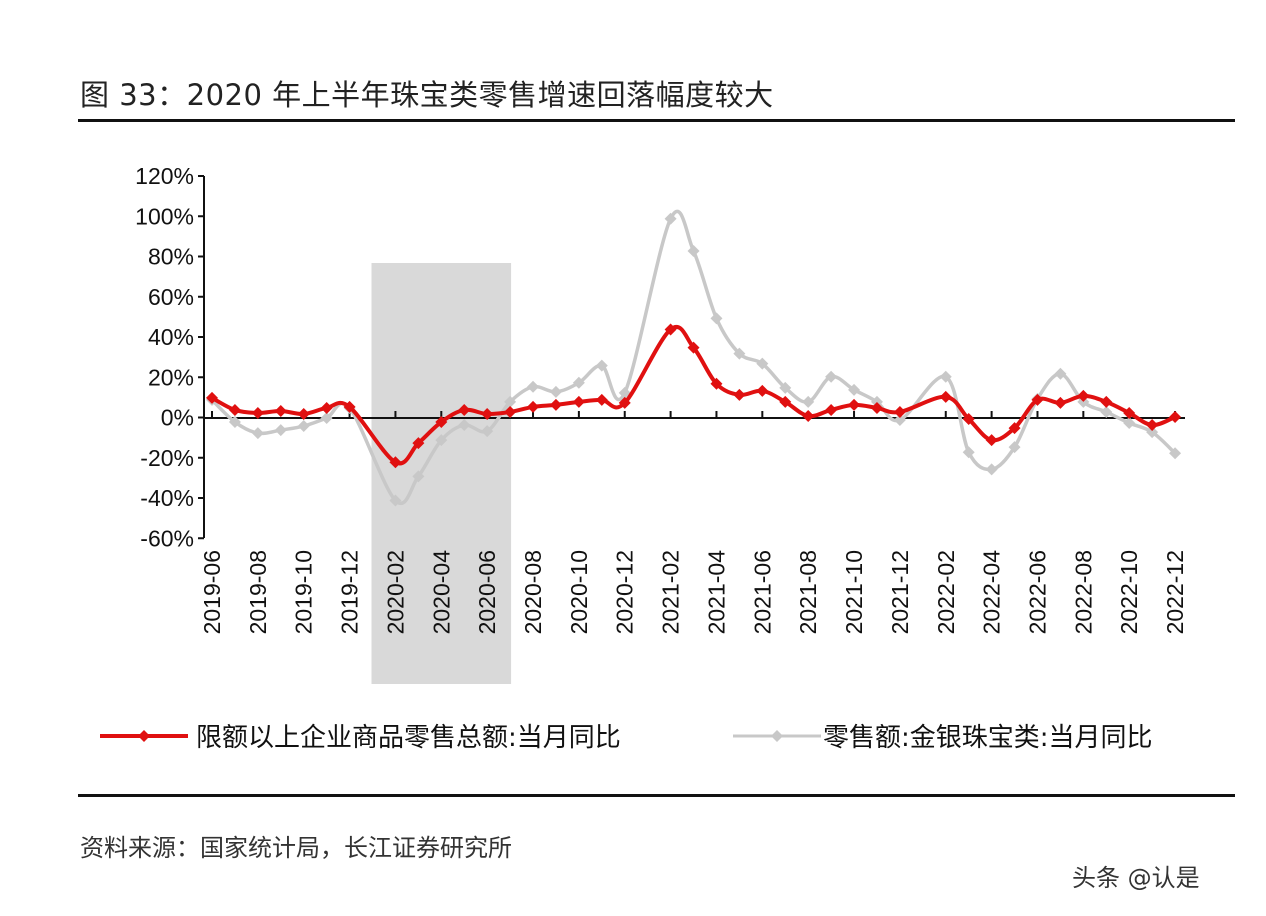  I want to click on x-tick-label: 2019-12, so click(350, 592).